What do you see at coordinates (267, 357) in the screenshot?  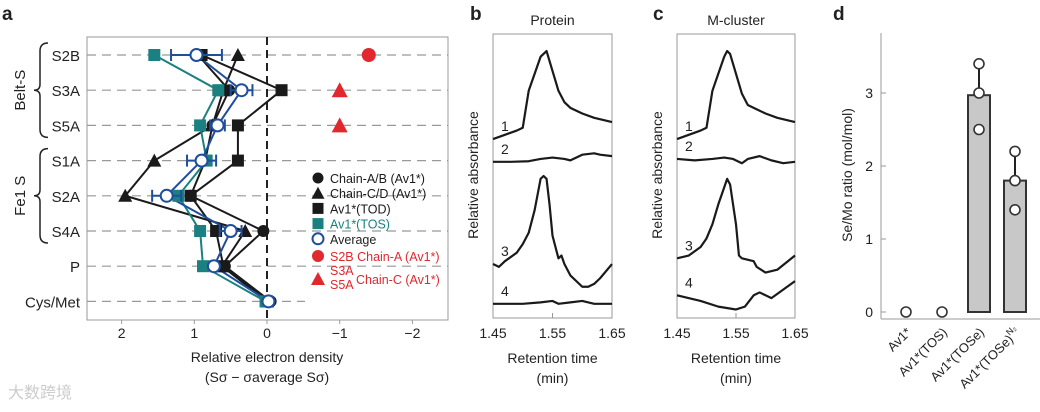 I see `x-axis-label: Relative electron density` at bounding box center [267, 357].